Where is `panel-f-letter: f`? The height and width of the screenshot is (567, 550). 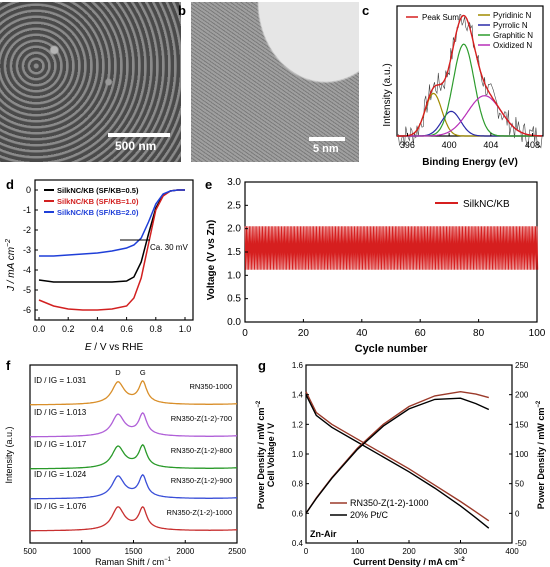 panel-f-letter: f is located at coordinates (8, 365).